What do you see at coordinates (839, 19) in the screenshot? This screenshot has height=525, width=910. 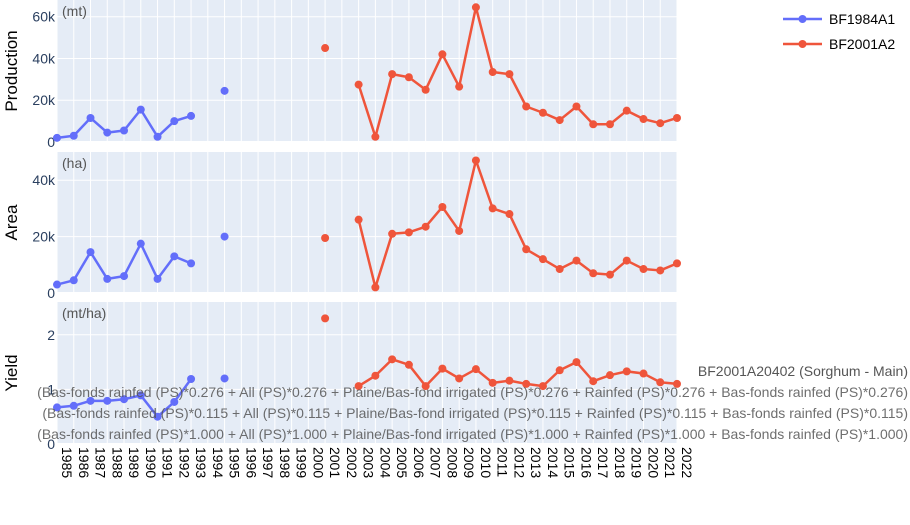 I see `legend-item-bf1984a1: BF1984A1` at bounding box center [839, 19].